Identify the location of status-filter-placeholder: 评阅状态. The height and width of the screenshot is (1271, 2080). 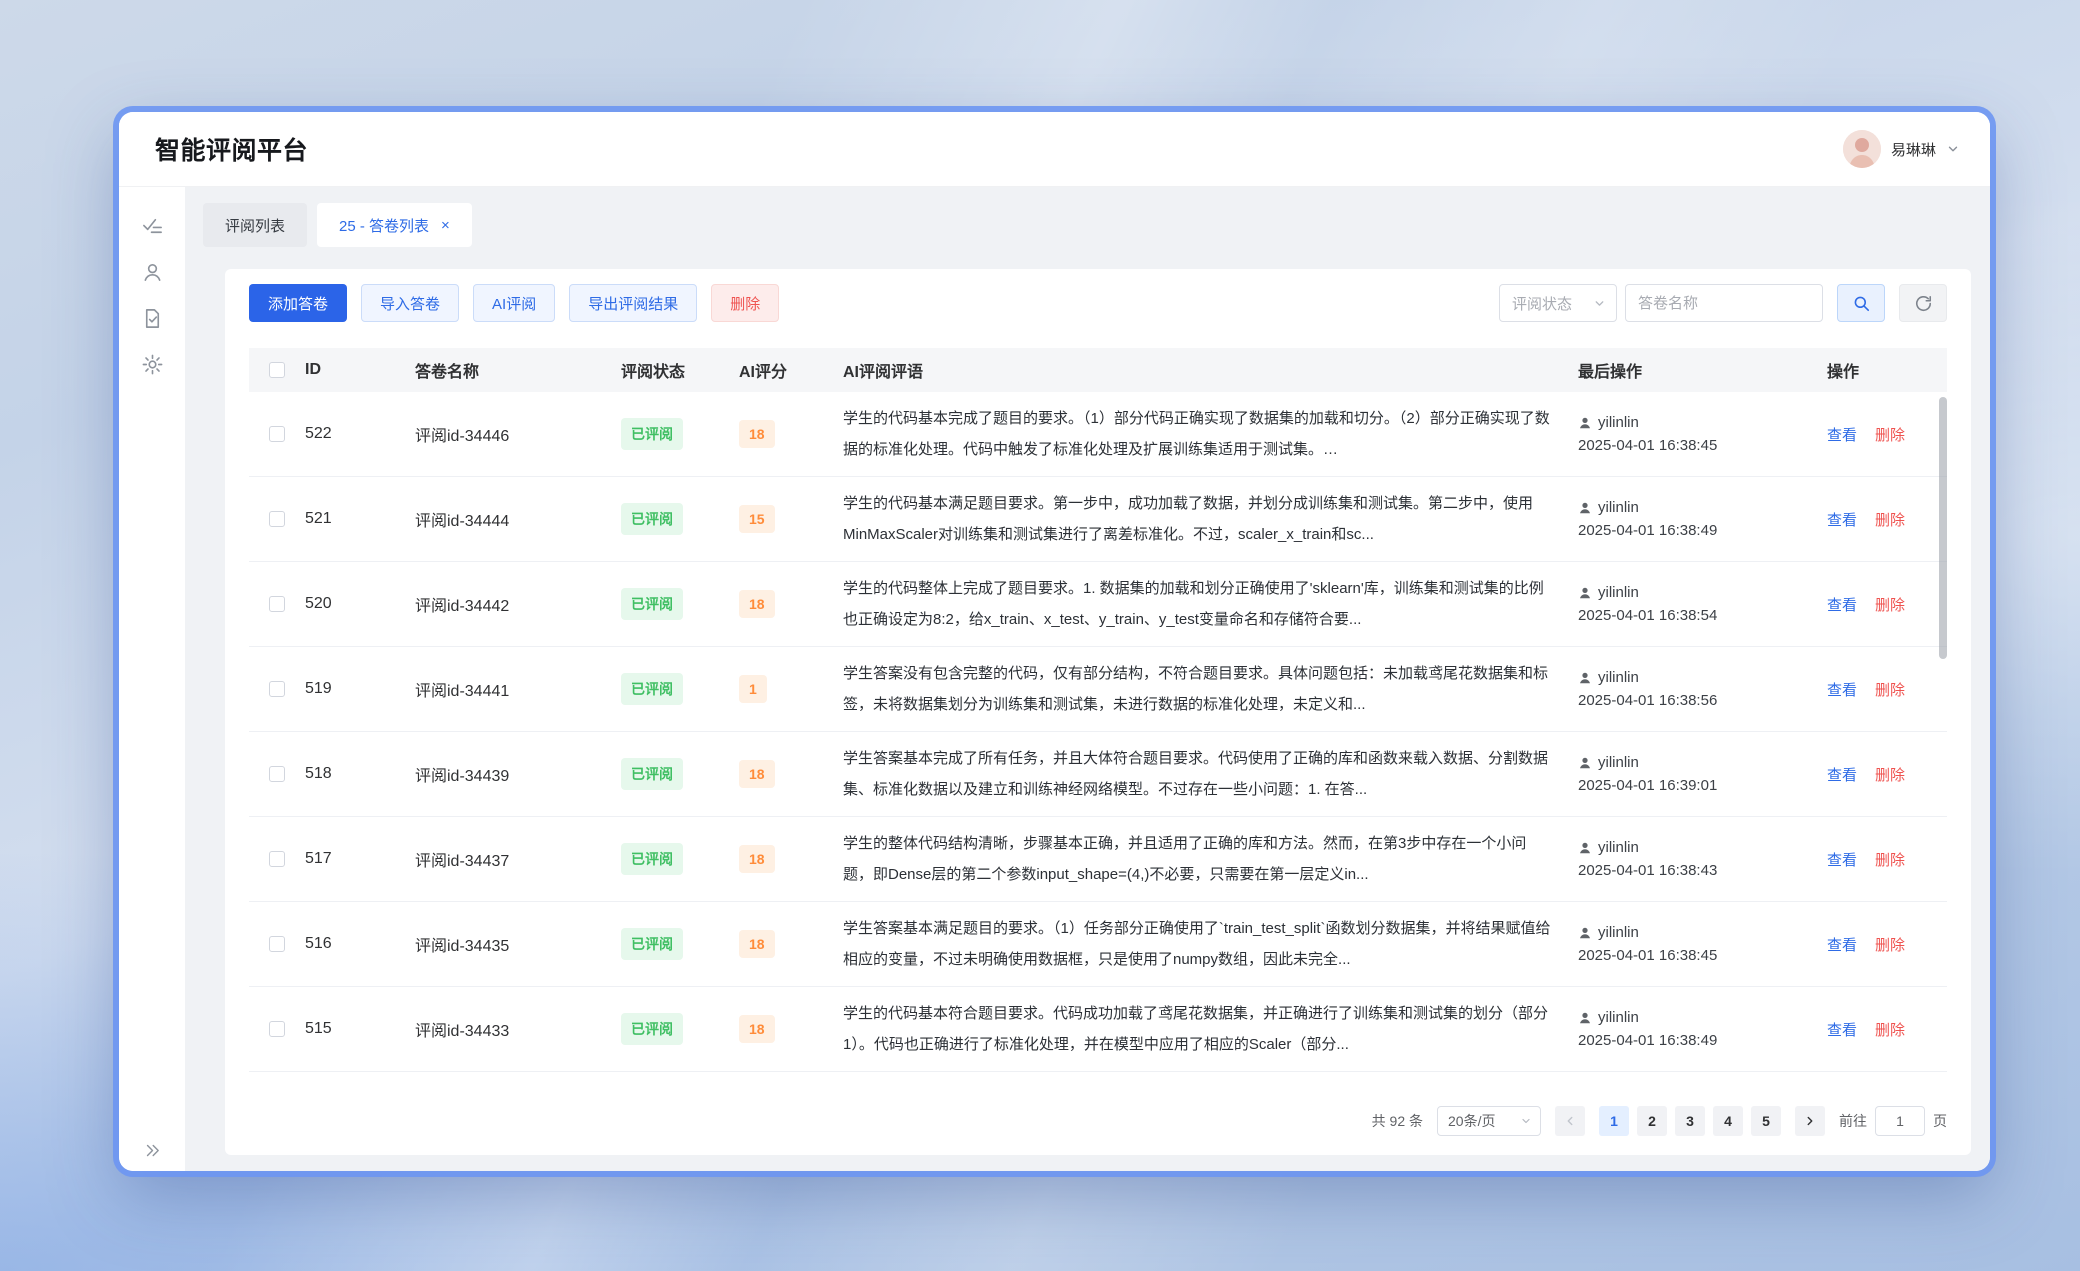
(1542, 304).